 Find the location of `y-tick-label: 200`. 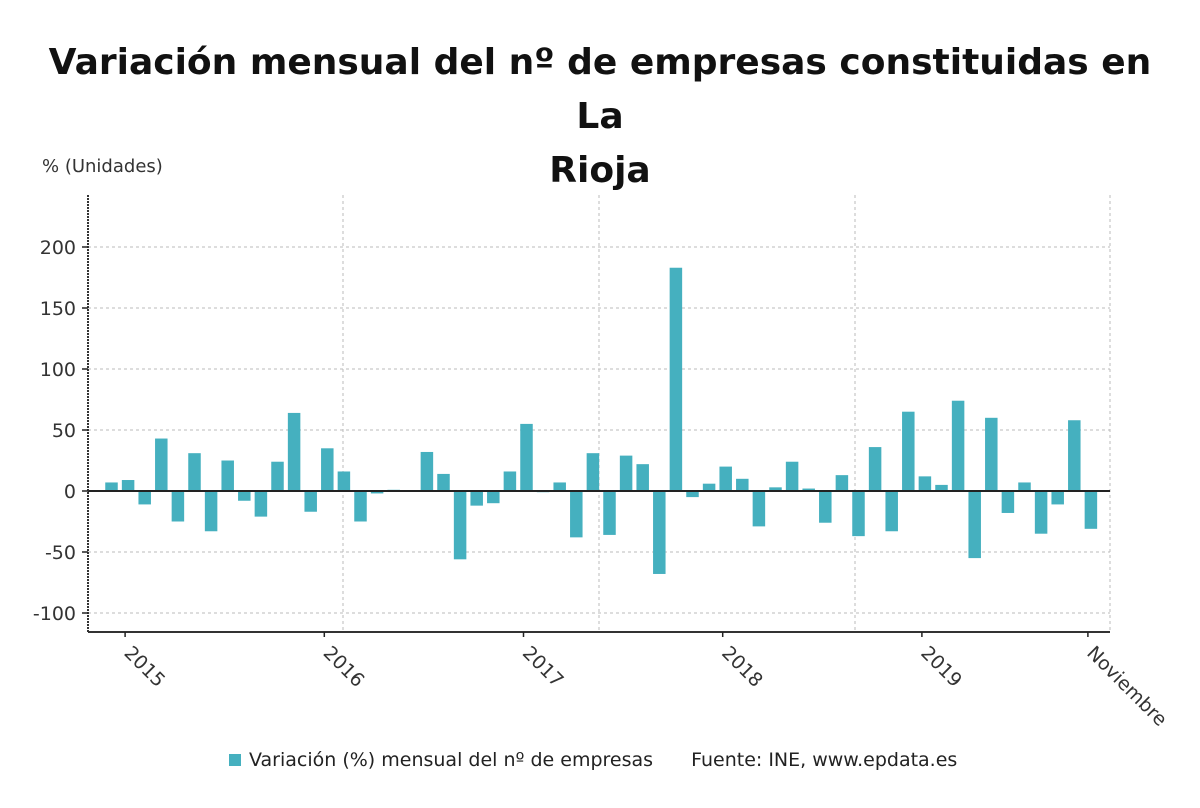

y-tick-label: 200 is located at coordinates (58, 248).